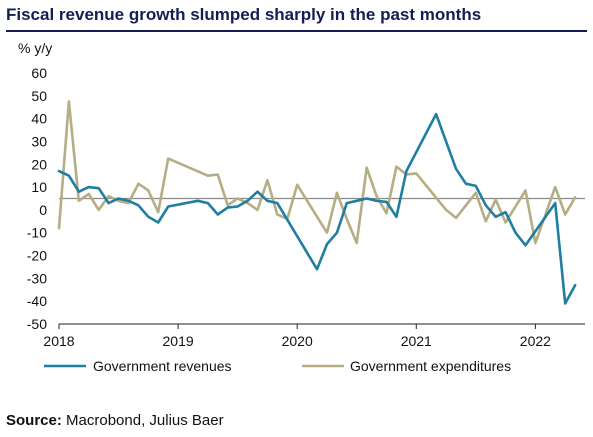 This screenshot has height=437, width=593. Describe the element at coordinates (37, 256) in the screenshot. I see `y-tick-label: -20` at that location.